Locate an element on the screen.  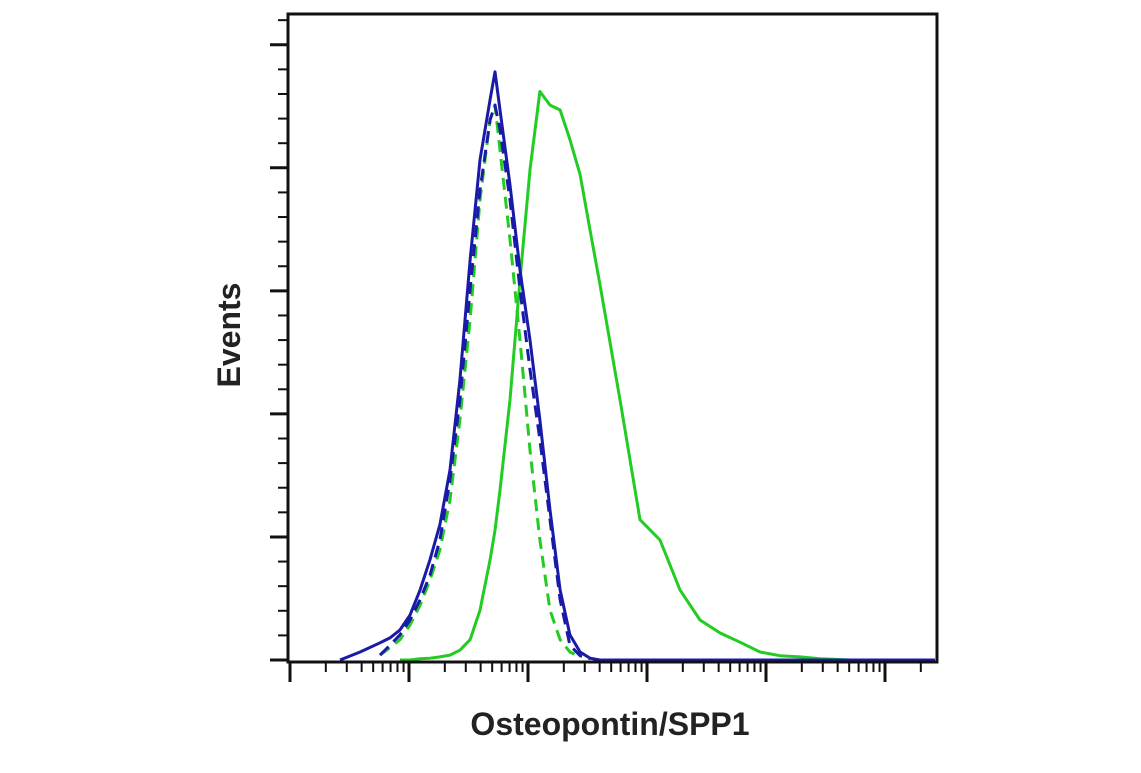
y-axis-label: Events is located at coordinates (229, 335).